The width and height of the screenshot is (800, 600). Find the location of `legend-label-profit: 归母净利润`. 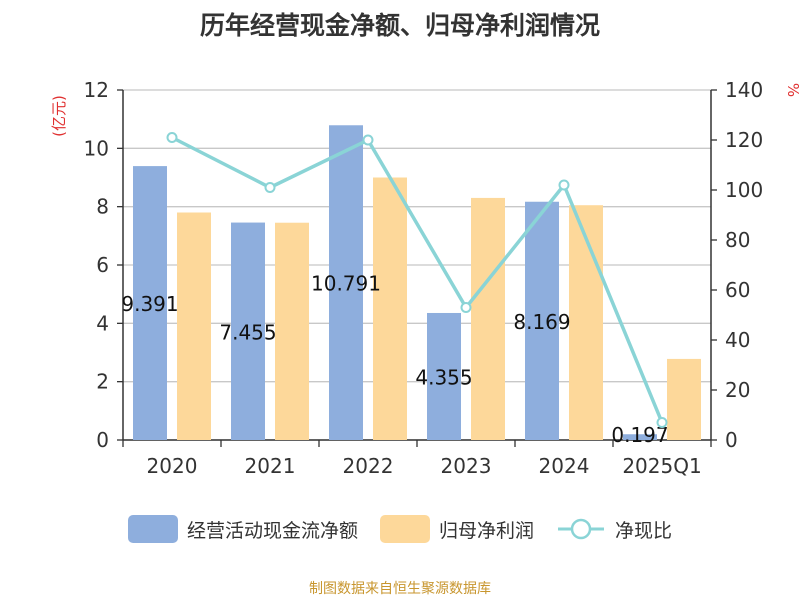

legend-label-profit: 归母净利润 is located at coordinates (486, 530).